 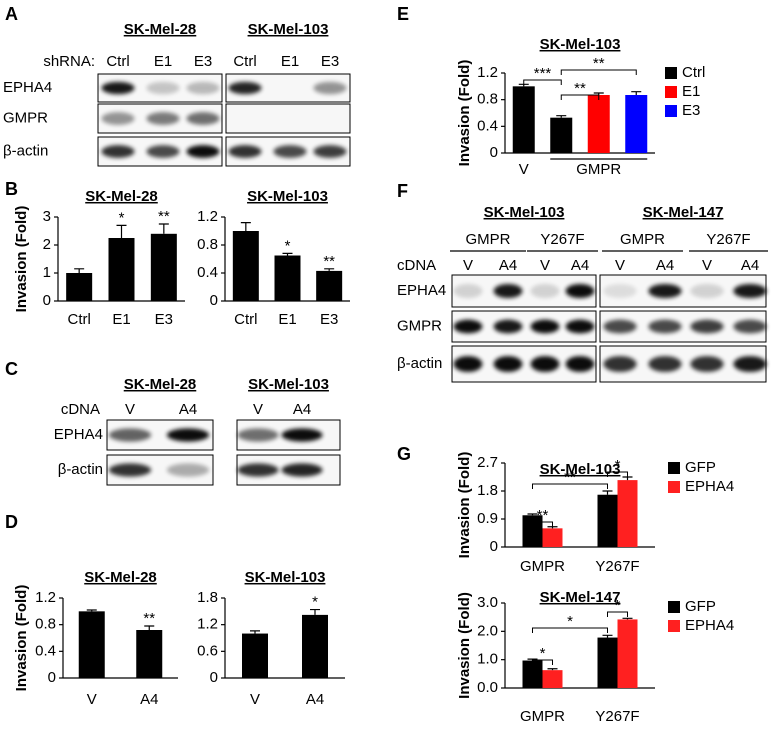 What do you see at coordinates (487, 518) in the screenshot?
I see `y-tick-label: 0.9` at bounding box center [487, 518].